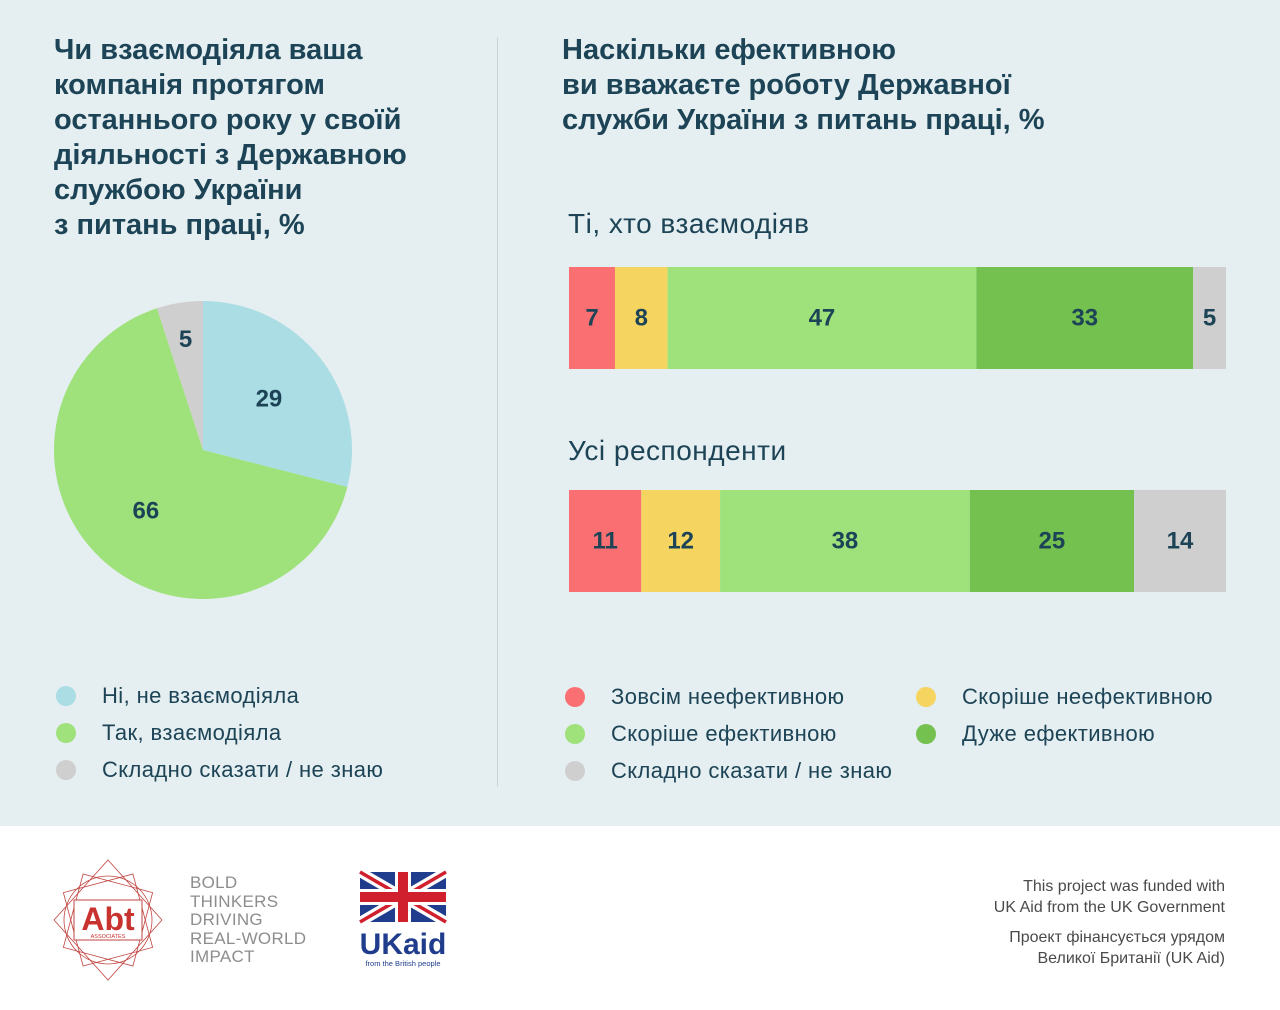  What do you see at coordinates (108, 937) in the screenshot?
I see `abt-logo-subtext: ASSOCIATES` at bounding box center [108, 937].